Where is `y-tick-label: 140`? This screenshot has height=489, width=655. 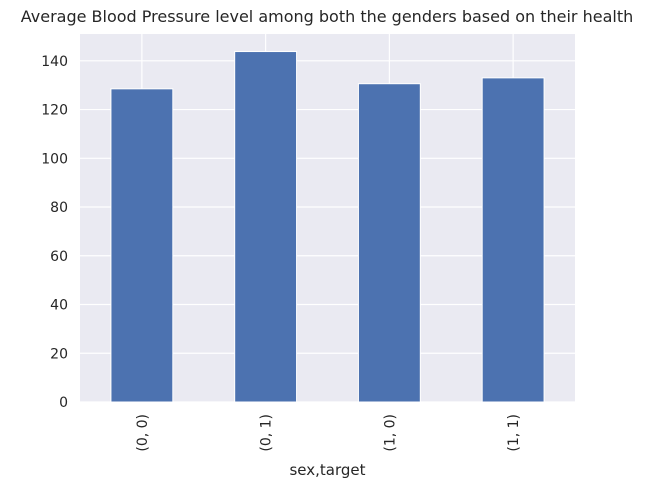 y-tick-label: 140 is located at coordinates (54, 62).